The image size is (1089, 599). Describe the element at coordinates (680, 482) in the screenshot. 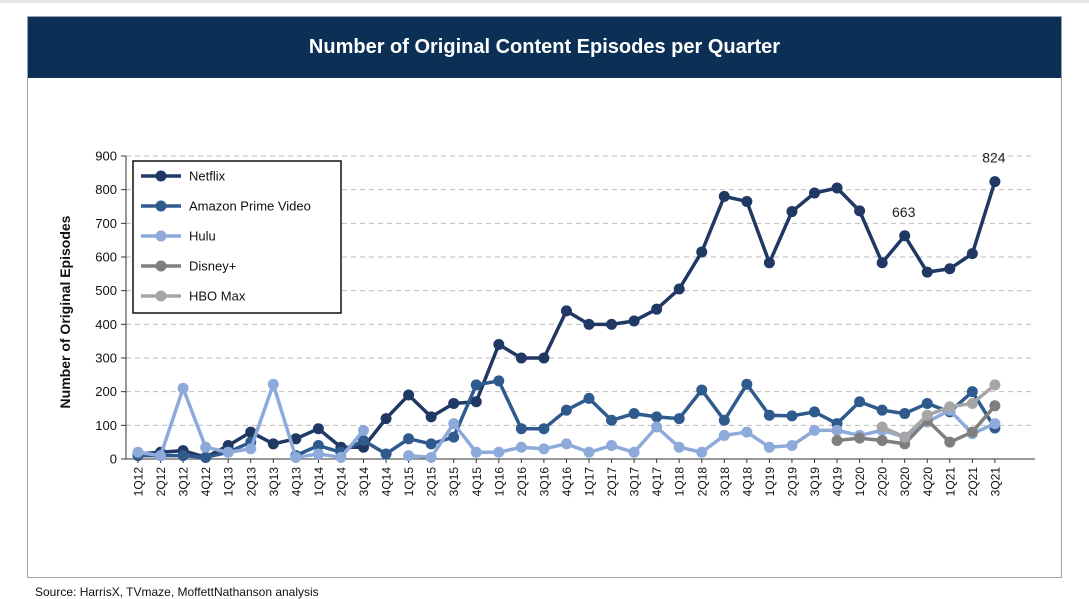

I see `x-tick-label: 1Q18` at that location.